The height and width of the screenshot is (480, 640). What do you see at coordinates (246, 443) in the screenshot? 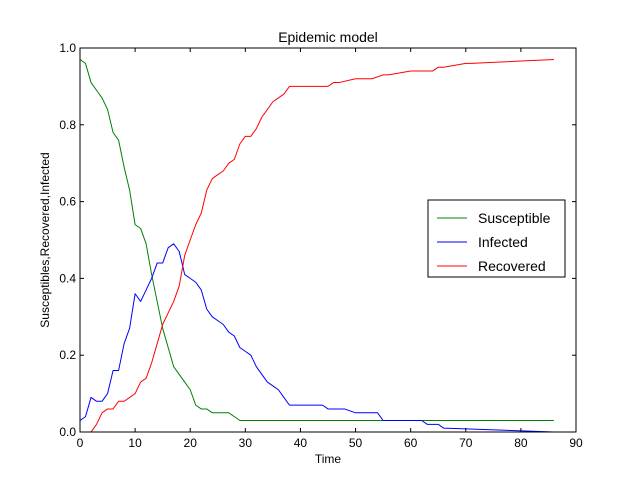
I see `x-tick-label: 30` at bounding box center [246, 443].